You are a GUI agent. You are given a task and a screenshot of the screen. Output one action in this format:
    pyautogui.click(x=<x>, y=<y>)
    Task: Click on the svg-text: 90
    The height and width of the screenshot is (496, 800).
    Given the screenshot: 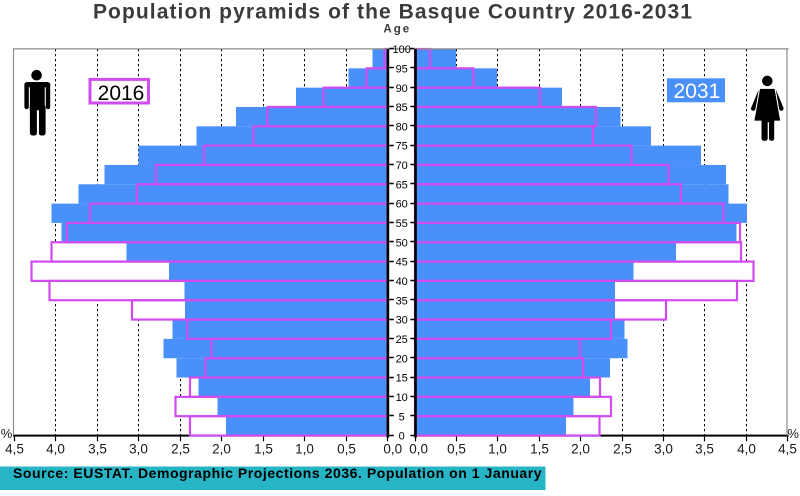 What is the action you would take?
    pyautogui.click(x=402, y=89)
    